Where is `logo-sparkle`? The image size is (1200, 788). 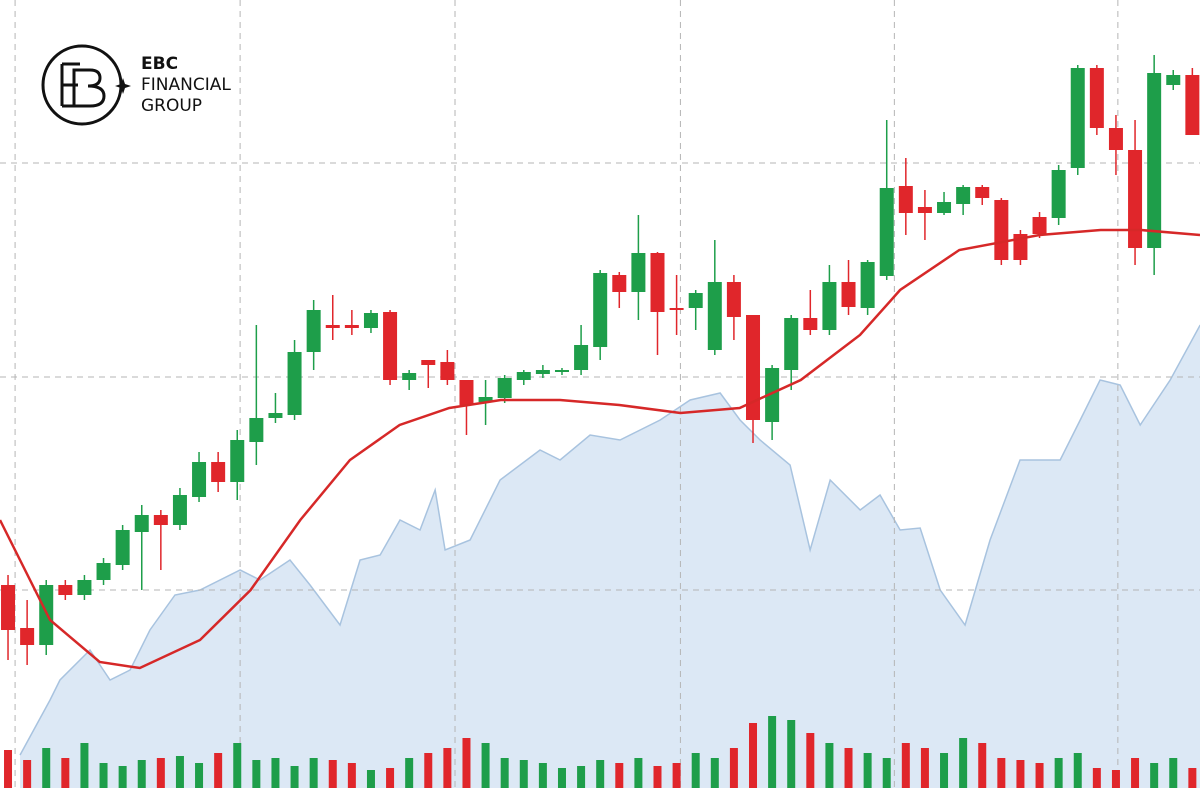
logo-sparkle is located at coordinates (123, 86).